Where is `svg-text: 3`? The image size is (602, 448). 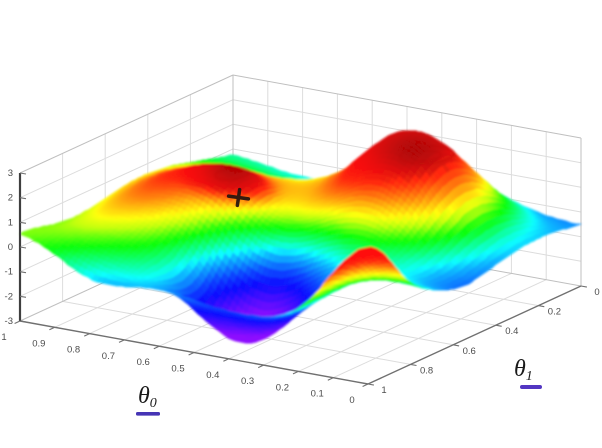
svg-text: 3 is located at coordinates (10, 173).